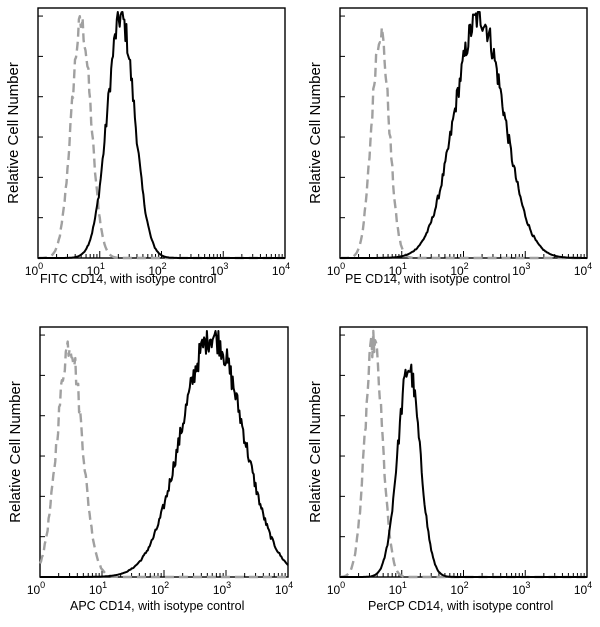  I want to click on x-axis-label: PE CD14, with isotype control, so click(427, 279).